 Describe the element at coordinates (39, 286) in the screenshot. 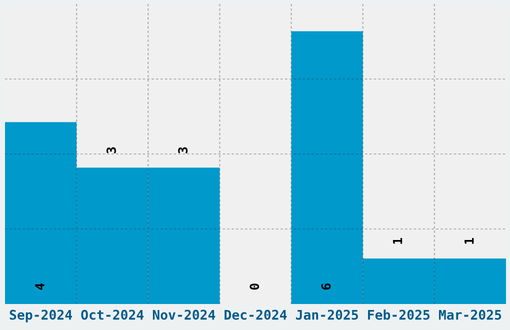

I see `data-label: 4` at that location.